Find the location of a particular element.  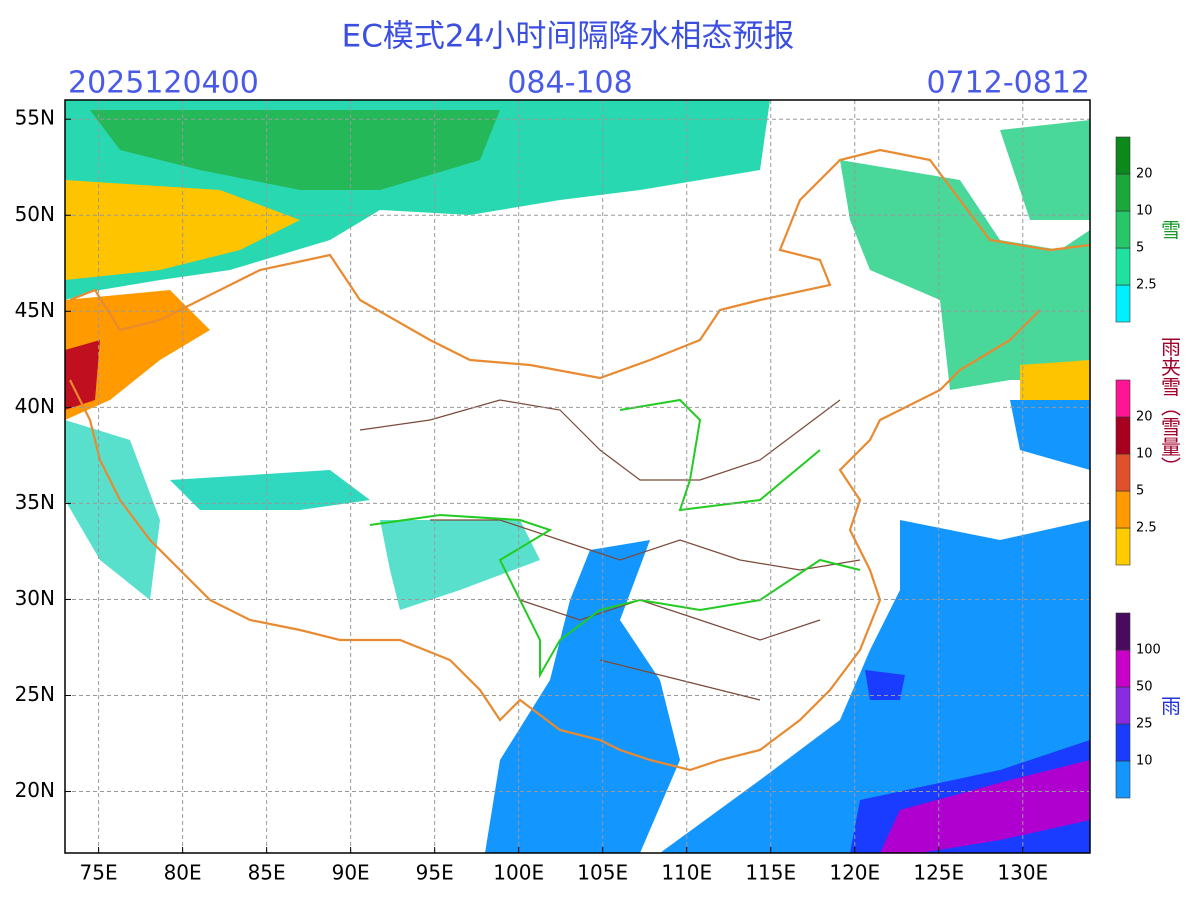

legend-level: 50 is located at coordinates (1144, 687).